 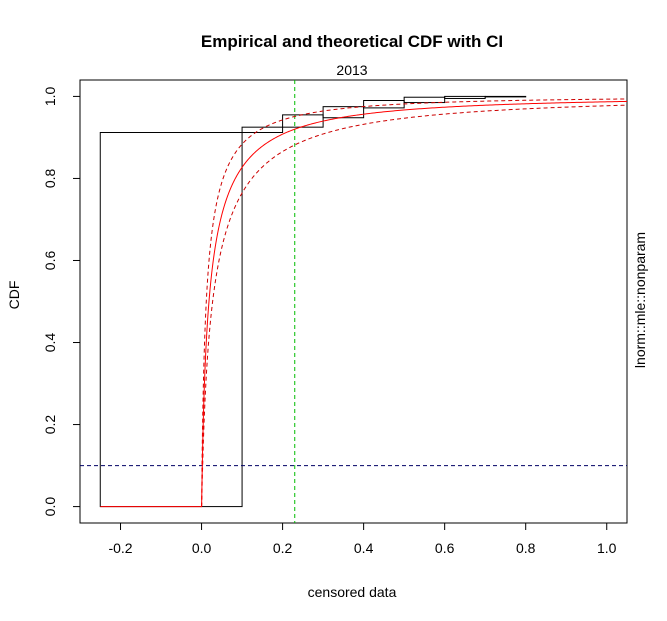 I want to click on chart-title: Empirical and theoretical CDF with CI, so click(x=352, y=41).